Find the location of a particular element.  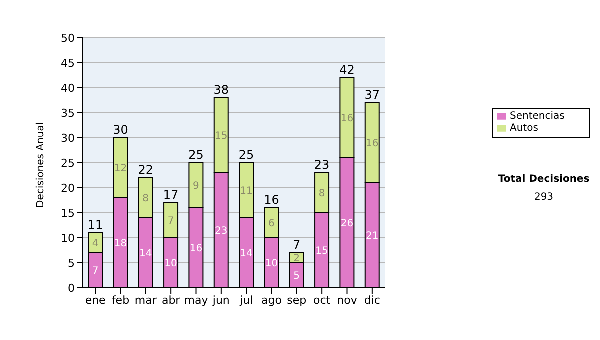

total-label: 7 is located at coordinates (297, 245).